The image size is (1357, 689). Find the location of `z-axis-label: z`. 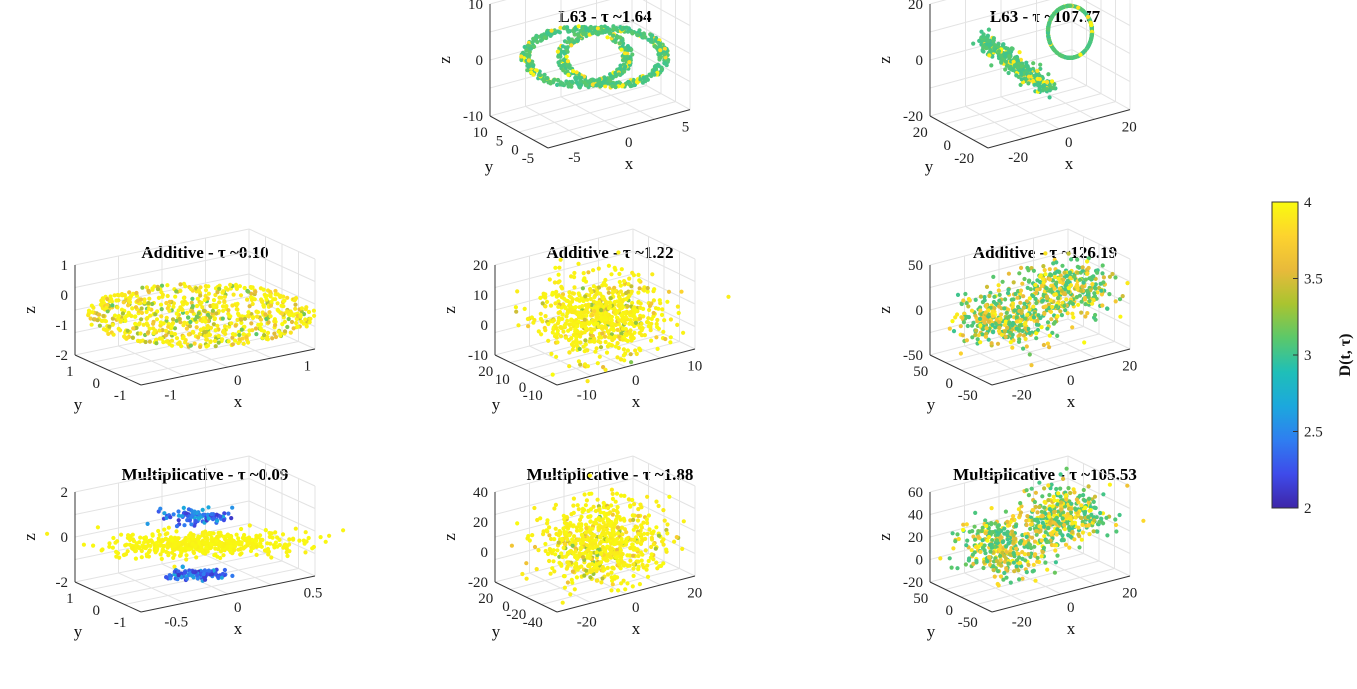

z-axis-label: z is located at coordinates (29, 310).